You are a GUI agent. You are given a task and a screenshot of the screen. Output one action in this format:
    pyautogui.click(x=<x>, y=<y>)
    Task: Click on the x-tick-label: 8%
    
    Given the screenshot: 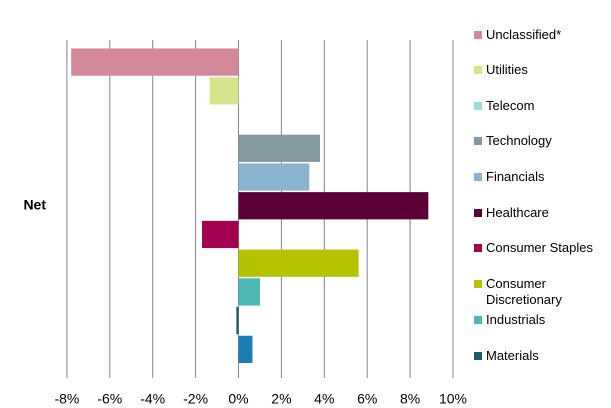 What is the action you would take?
    pyautogui.click(x=410, y=399)
    